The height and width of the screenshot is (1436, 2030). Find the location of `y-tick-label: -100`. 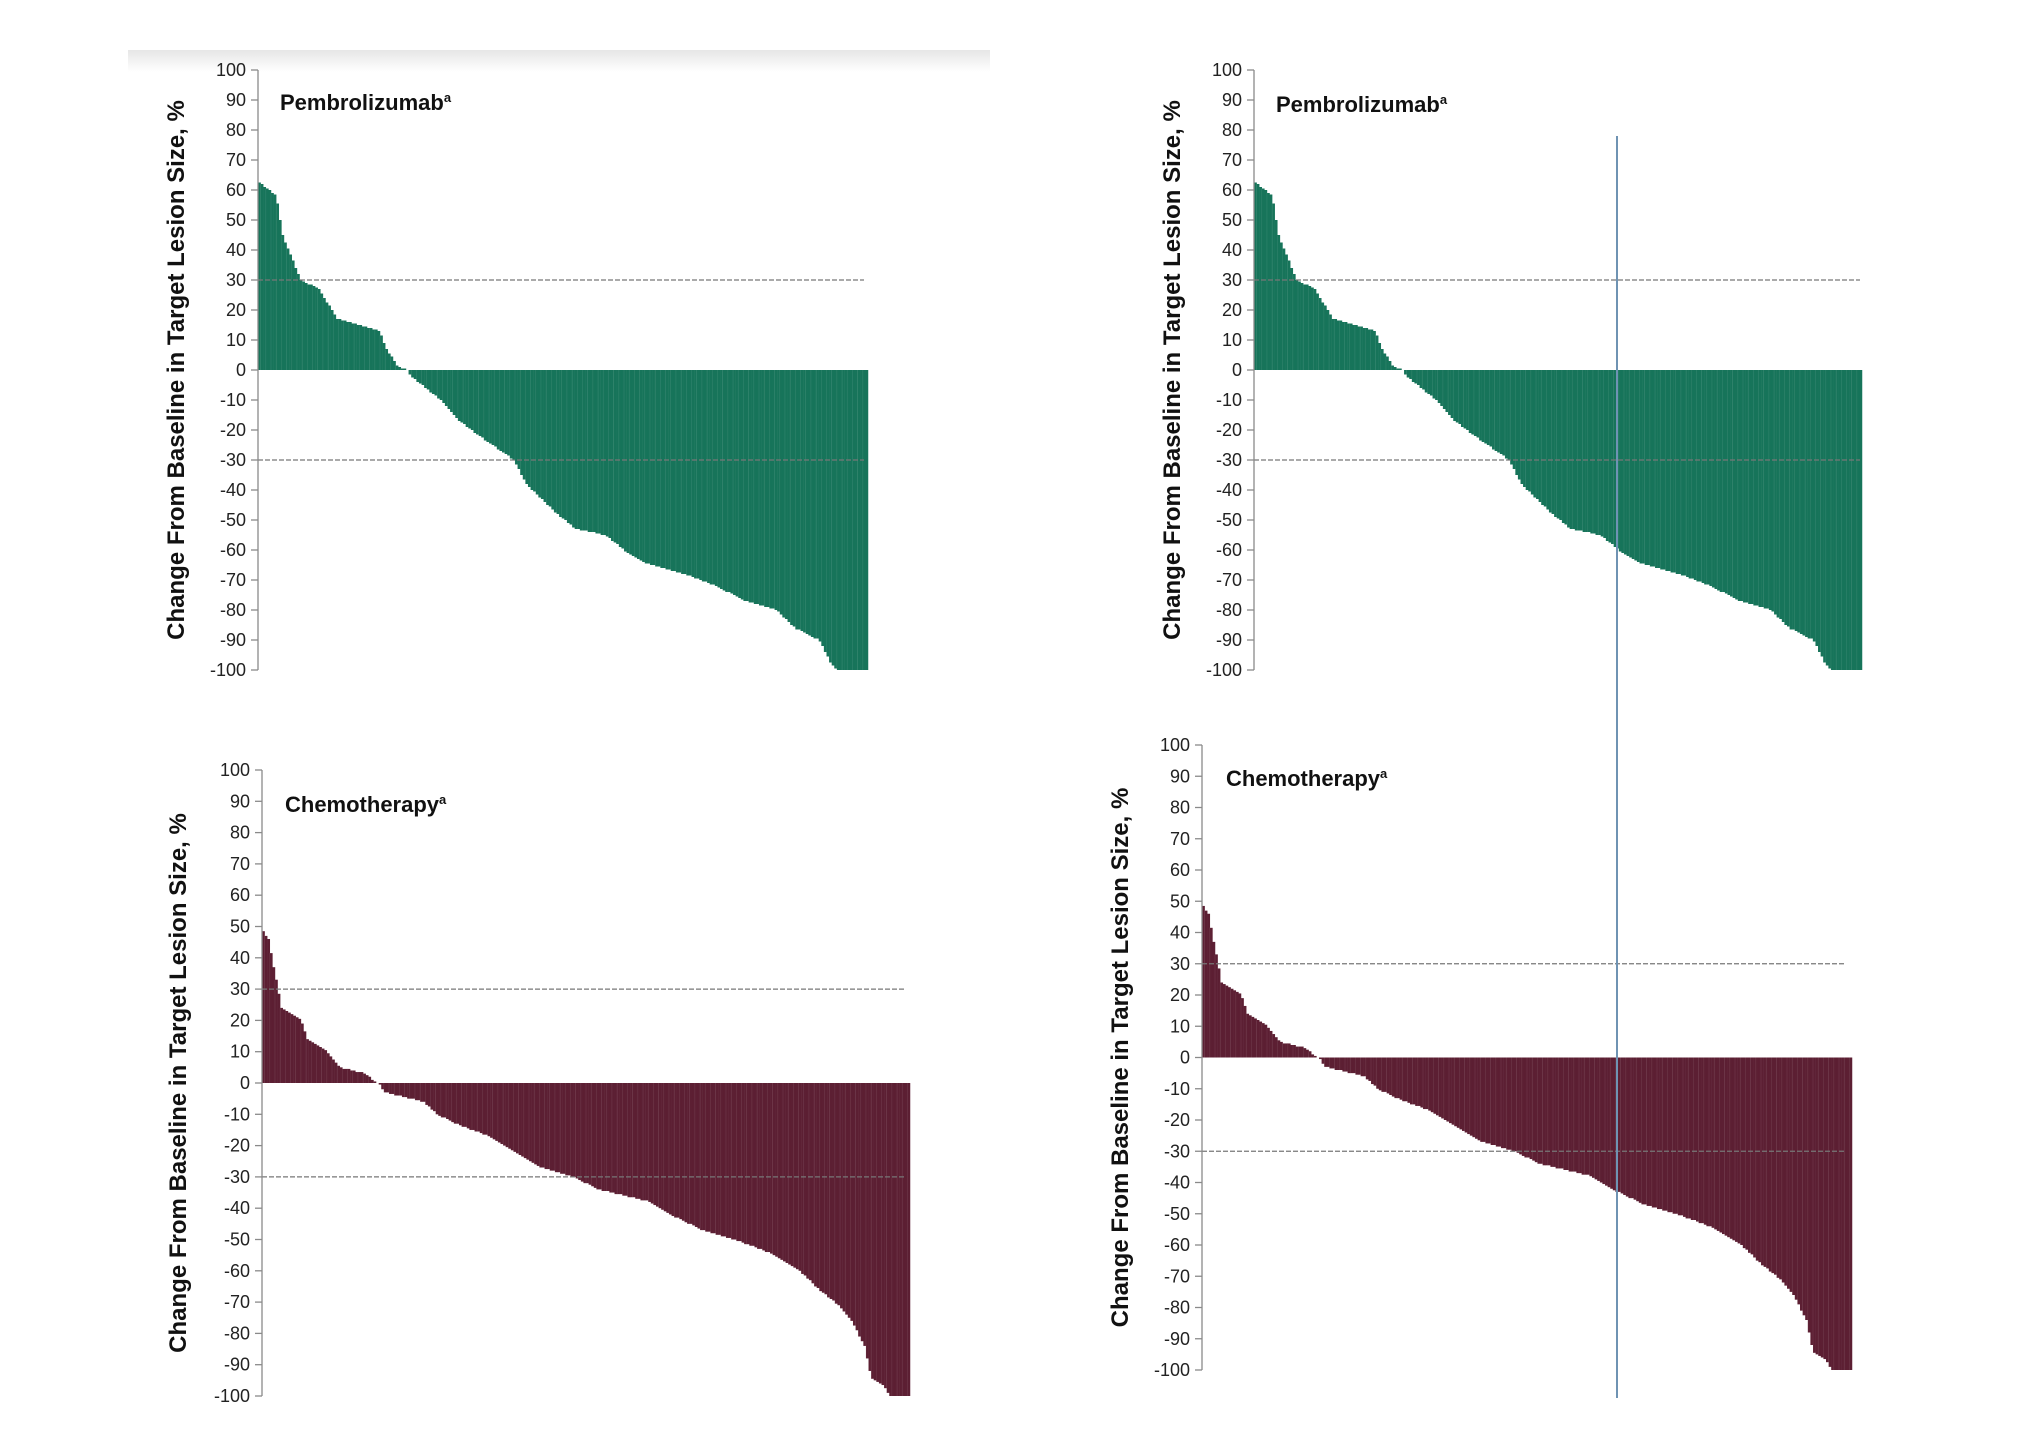

y-tick-label: -100 is located at coordinates (1172, 1370).